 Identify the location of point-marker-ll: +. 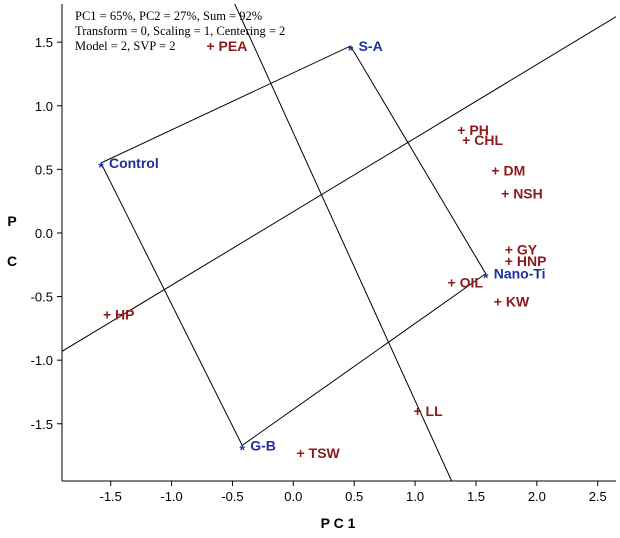
(417, 411).